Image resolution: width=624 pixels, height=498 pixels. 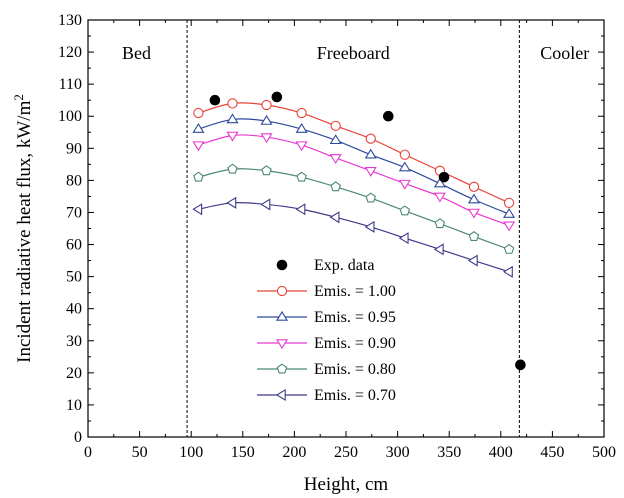 I want to click on y-tick-label: 100, so click(x=70, y=116).